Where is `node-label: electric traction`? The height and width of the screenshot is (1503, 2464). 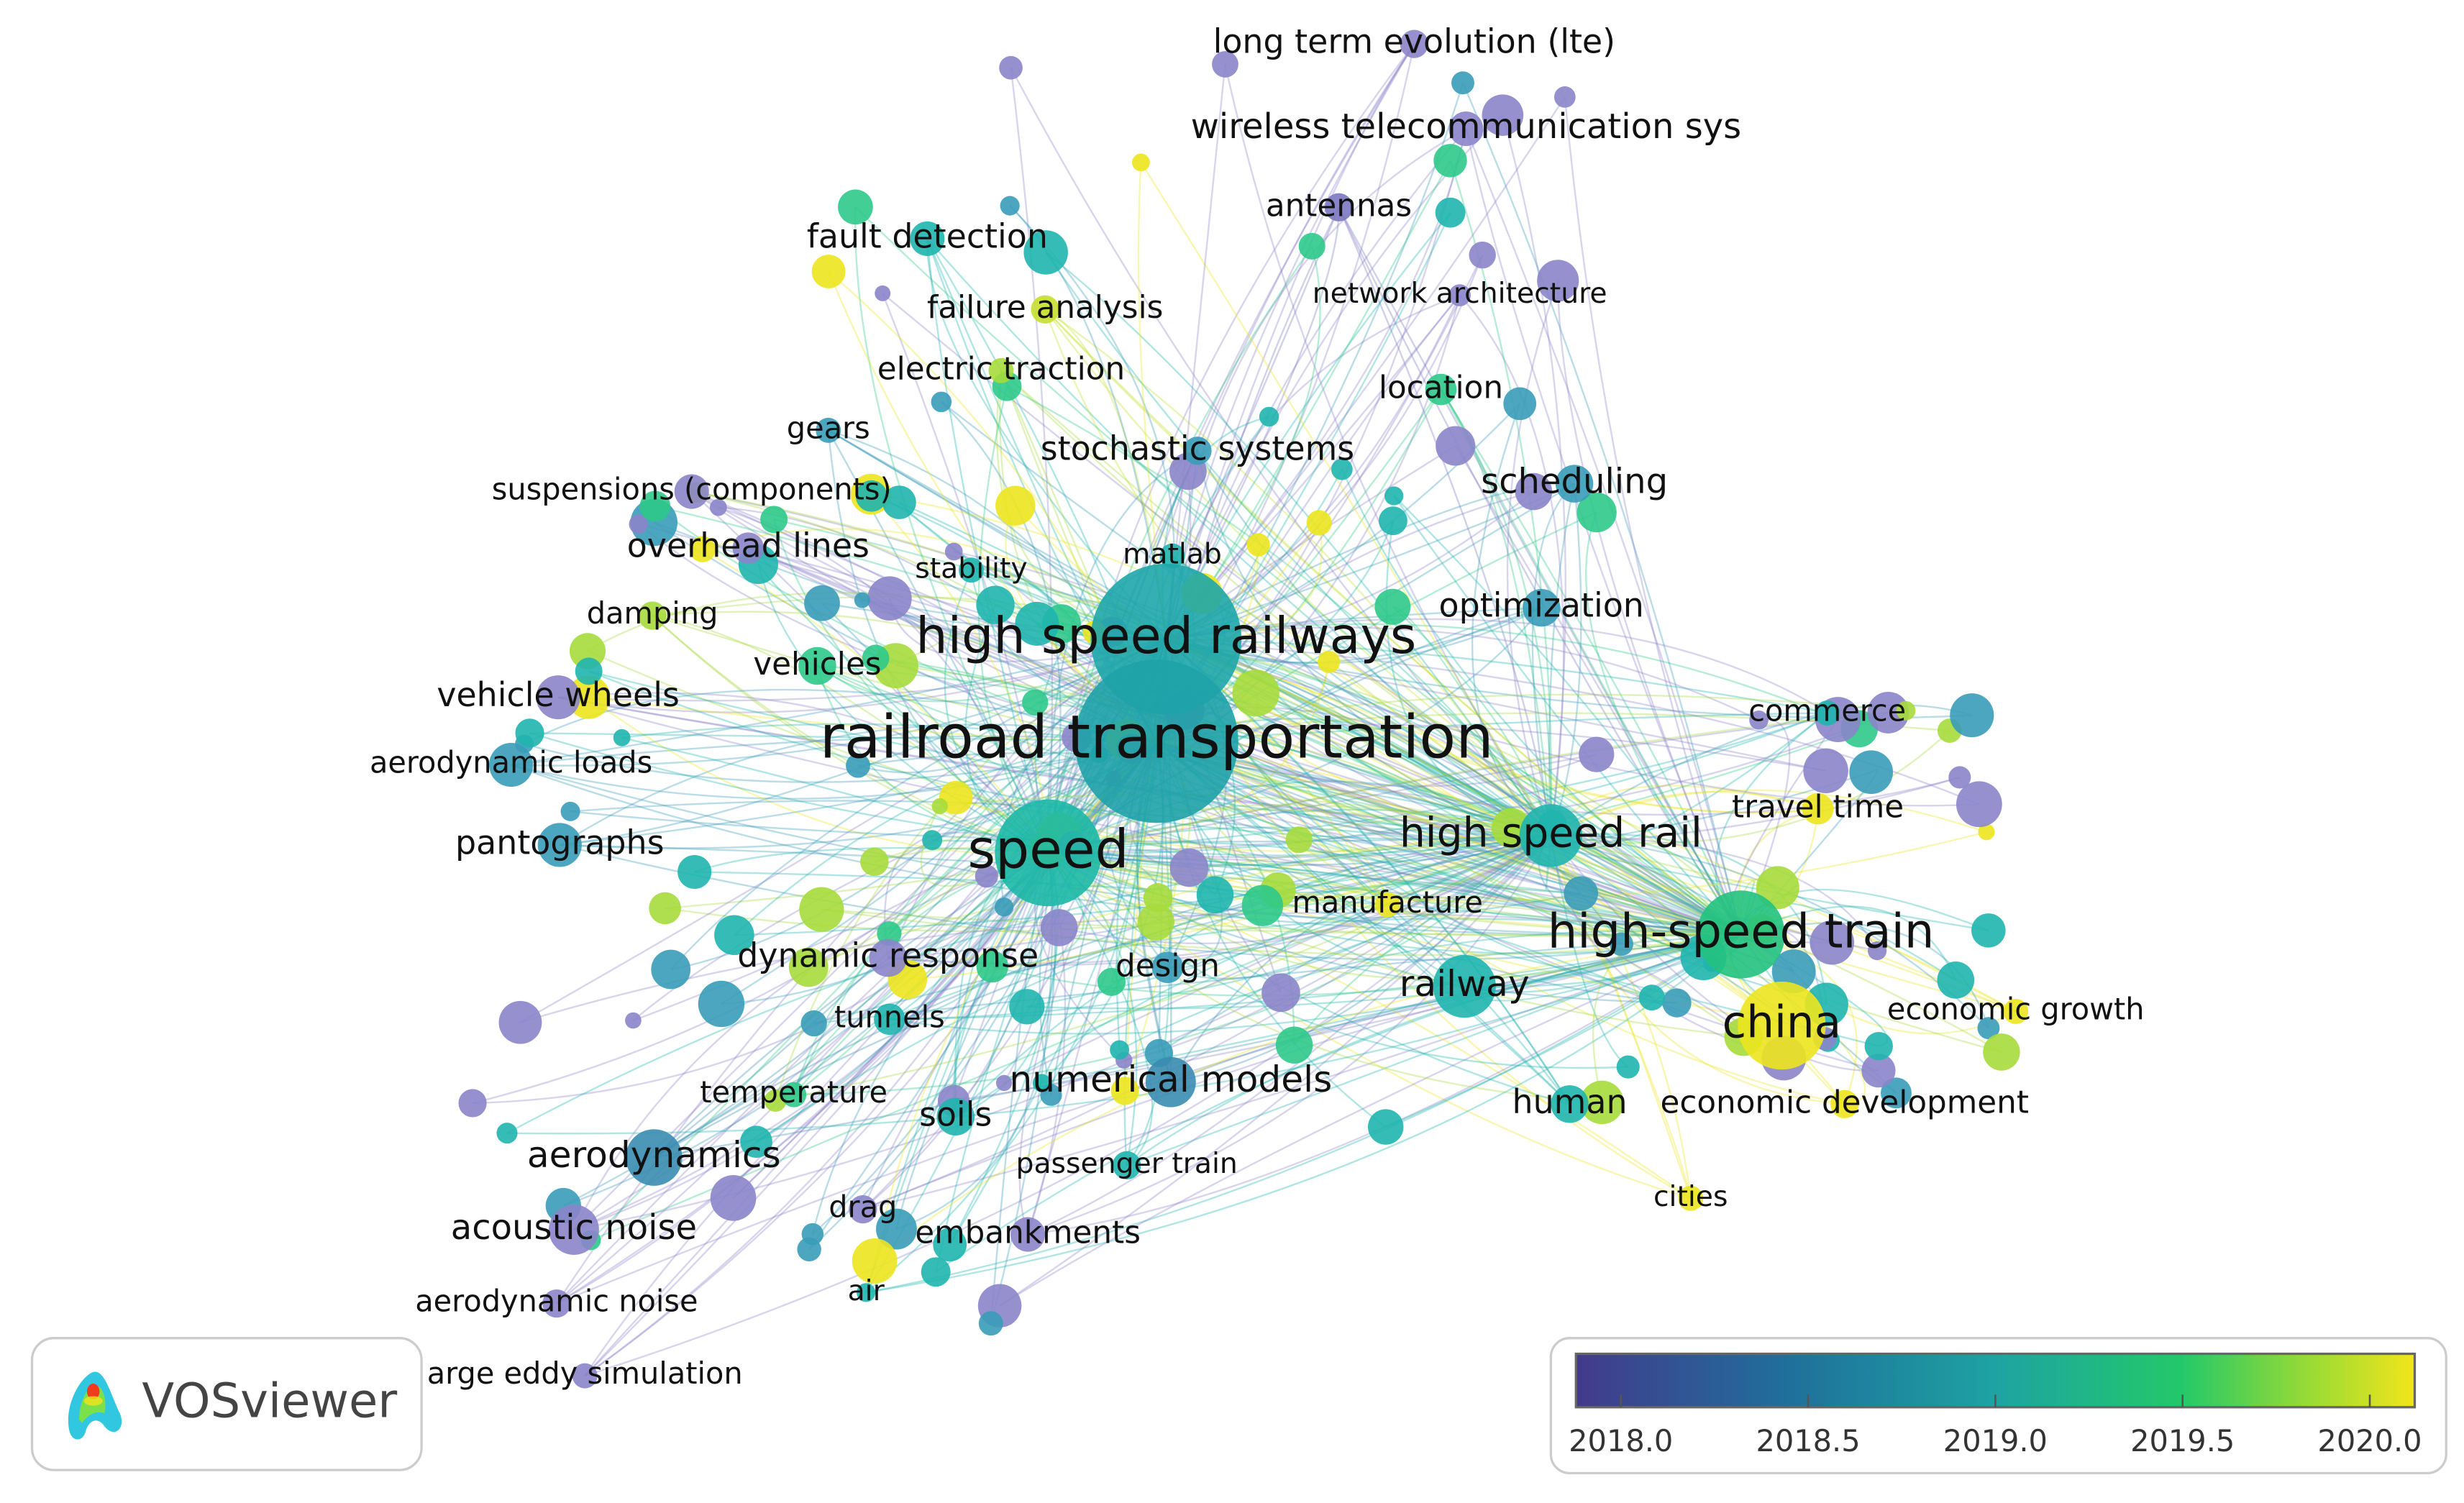
node-label: electric traction is located at coordinates (1001, 369).